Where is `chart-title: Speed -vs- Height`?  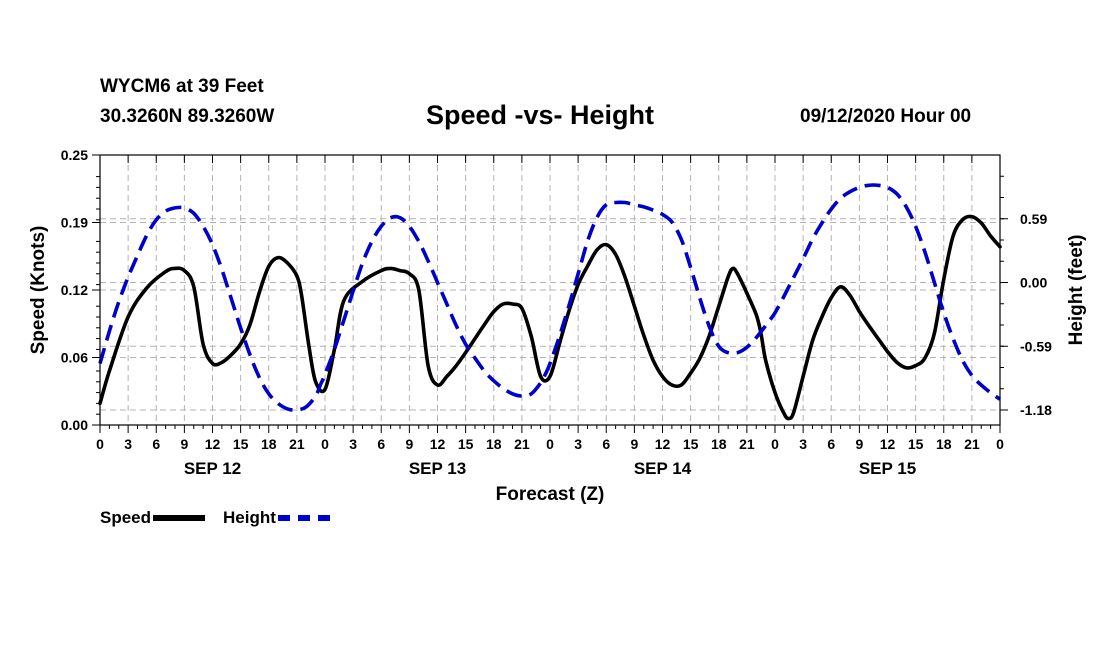
chart-title: Speed -vs- Height is located at coordinates (540, 115).